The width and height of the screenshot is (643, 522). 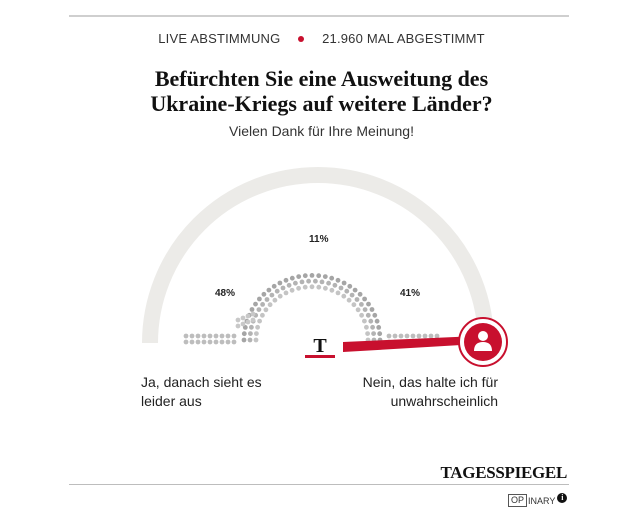 I want to click on bottom-divider, so click(x=319, y=484).